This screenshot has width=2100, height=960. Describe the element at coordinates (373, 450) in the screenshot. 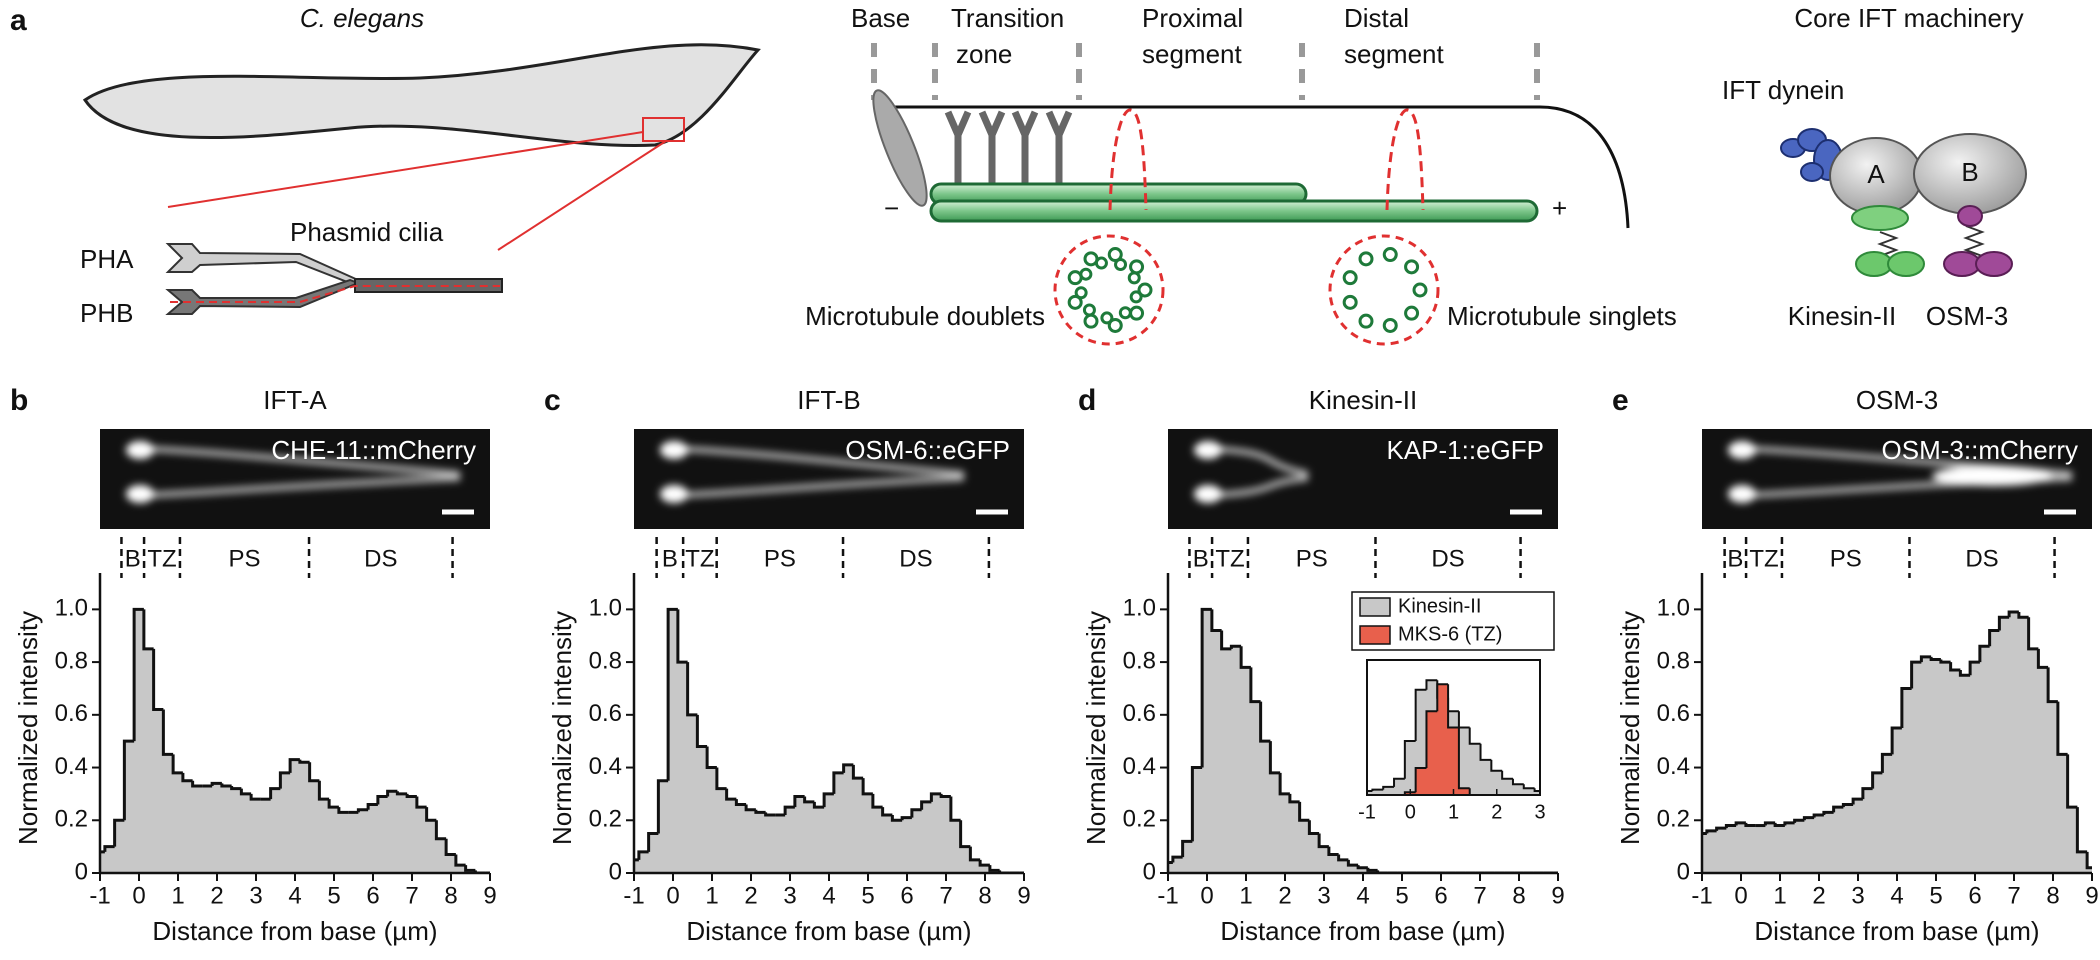

I see `image-label: CHE-11::mCherry` at that location.